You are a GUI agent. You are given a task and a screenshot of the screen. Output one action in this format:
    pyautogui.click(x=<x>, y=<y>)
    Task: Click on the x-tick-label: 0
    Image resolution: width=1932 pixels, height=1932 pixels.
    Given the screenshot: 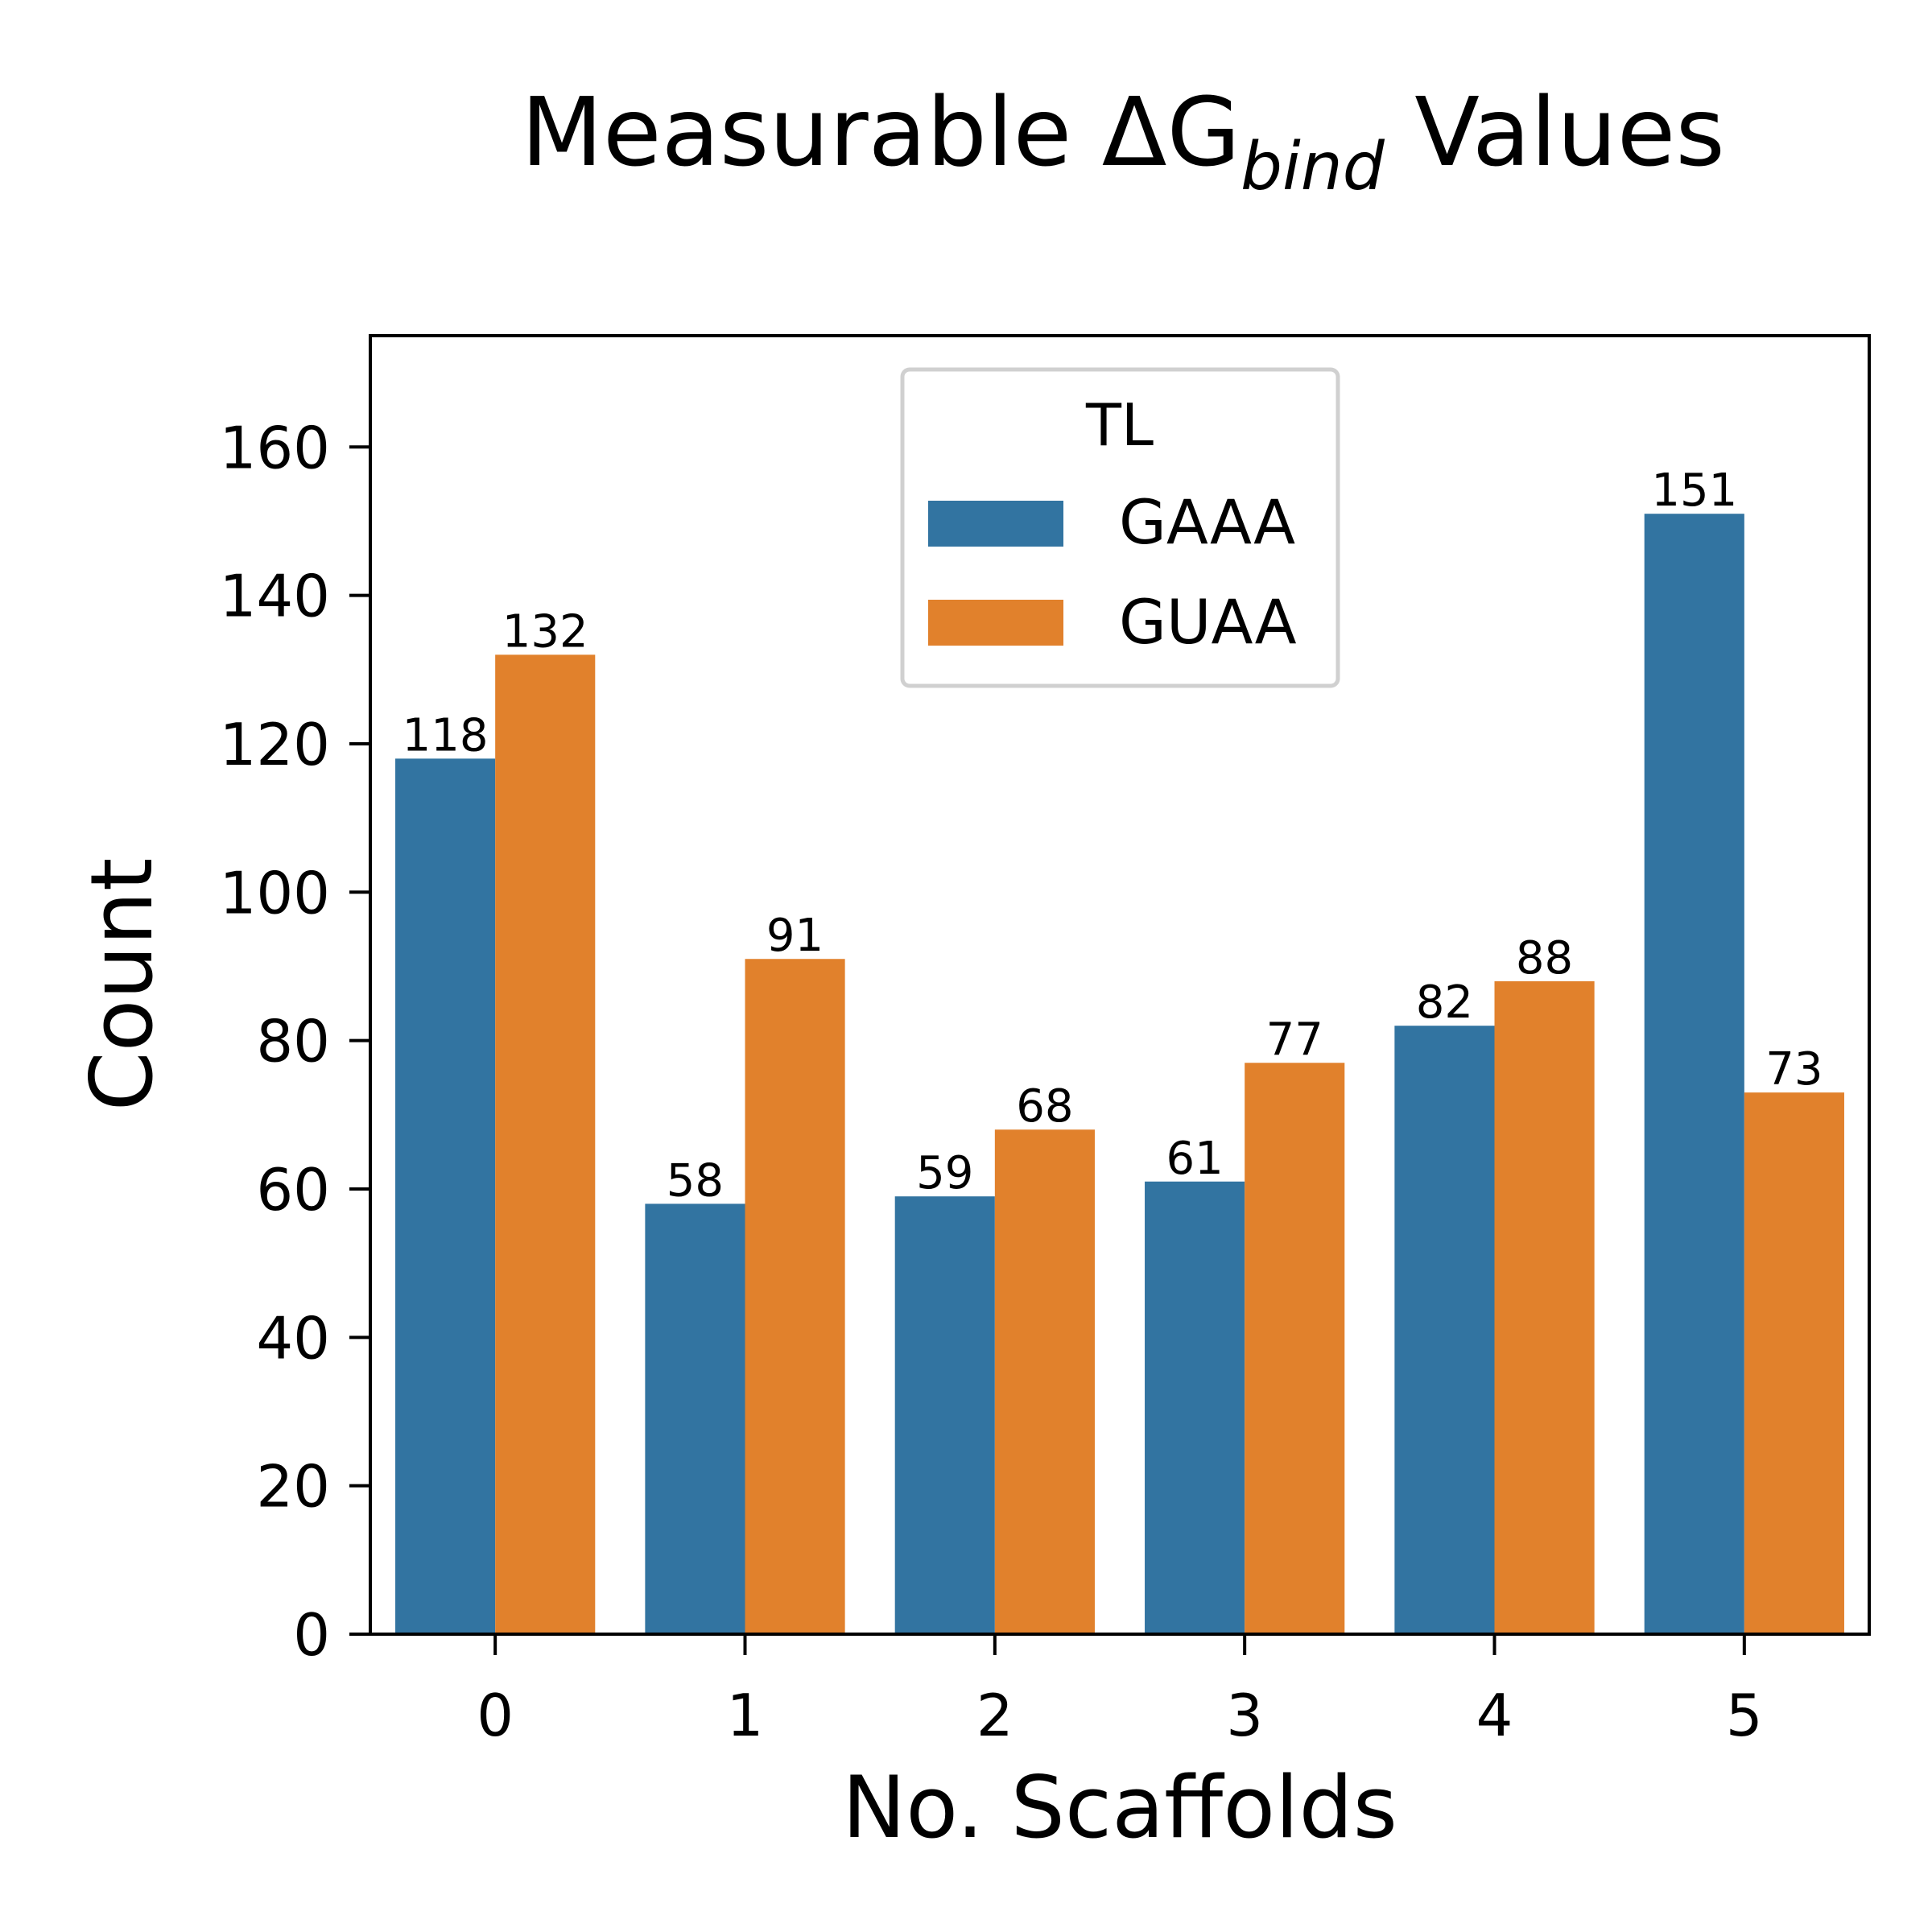 What is the action you would take?
    pyautogui.click(x=495, y=1715)
    